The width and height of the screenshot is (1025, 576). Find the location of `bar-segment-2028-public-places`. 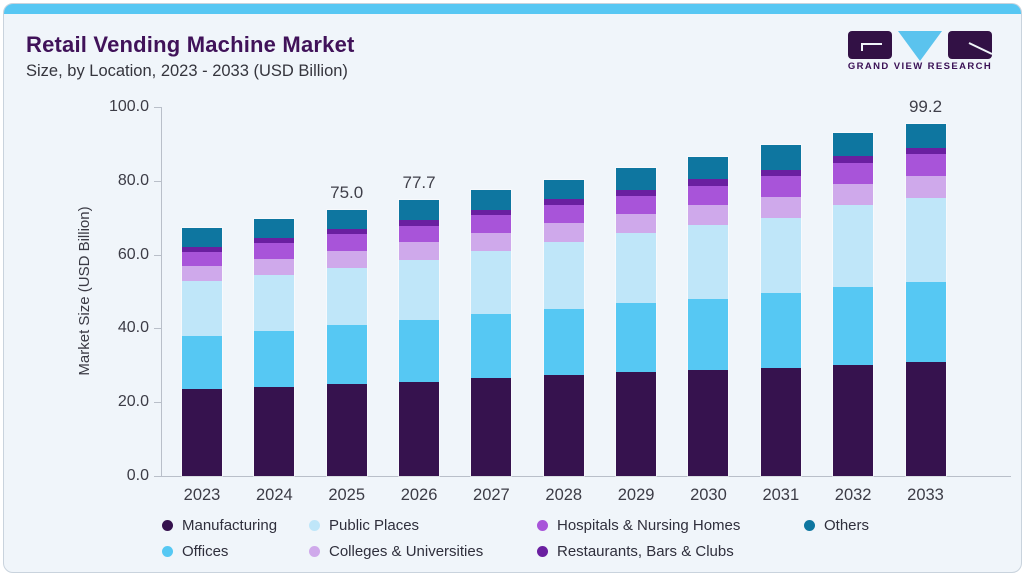

bar-segment-2028-public-places is located at coordinates (563, 276).